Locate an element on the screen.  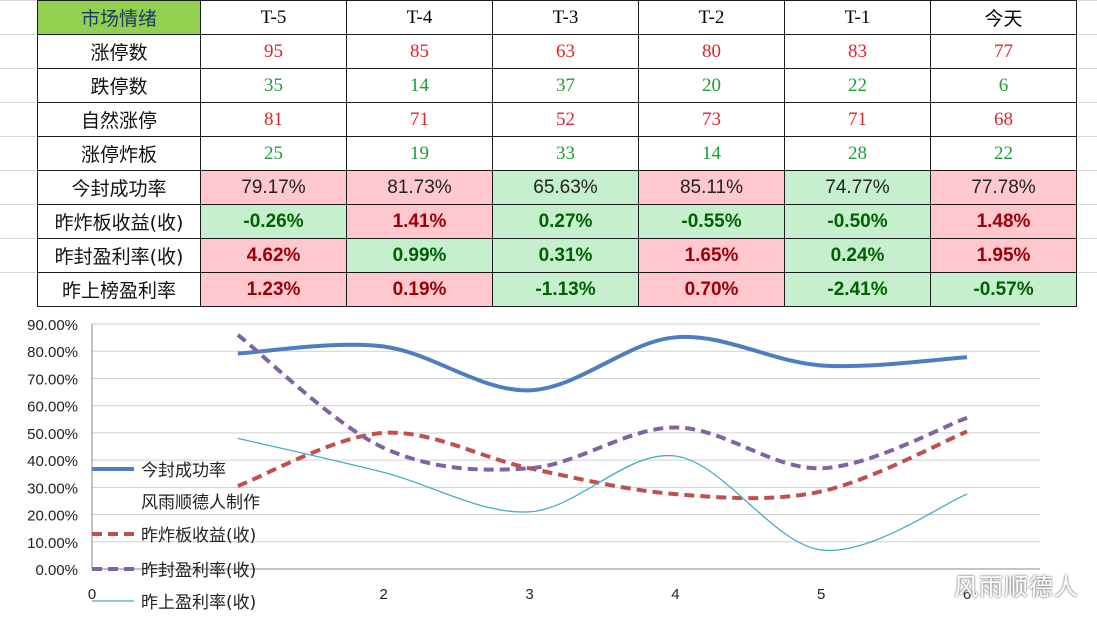
table-cell: 1.23% is located at coordinates (273, 289).